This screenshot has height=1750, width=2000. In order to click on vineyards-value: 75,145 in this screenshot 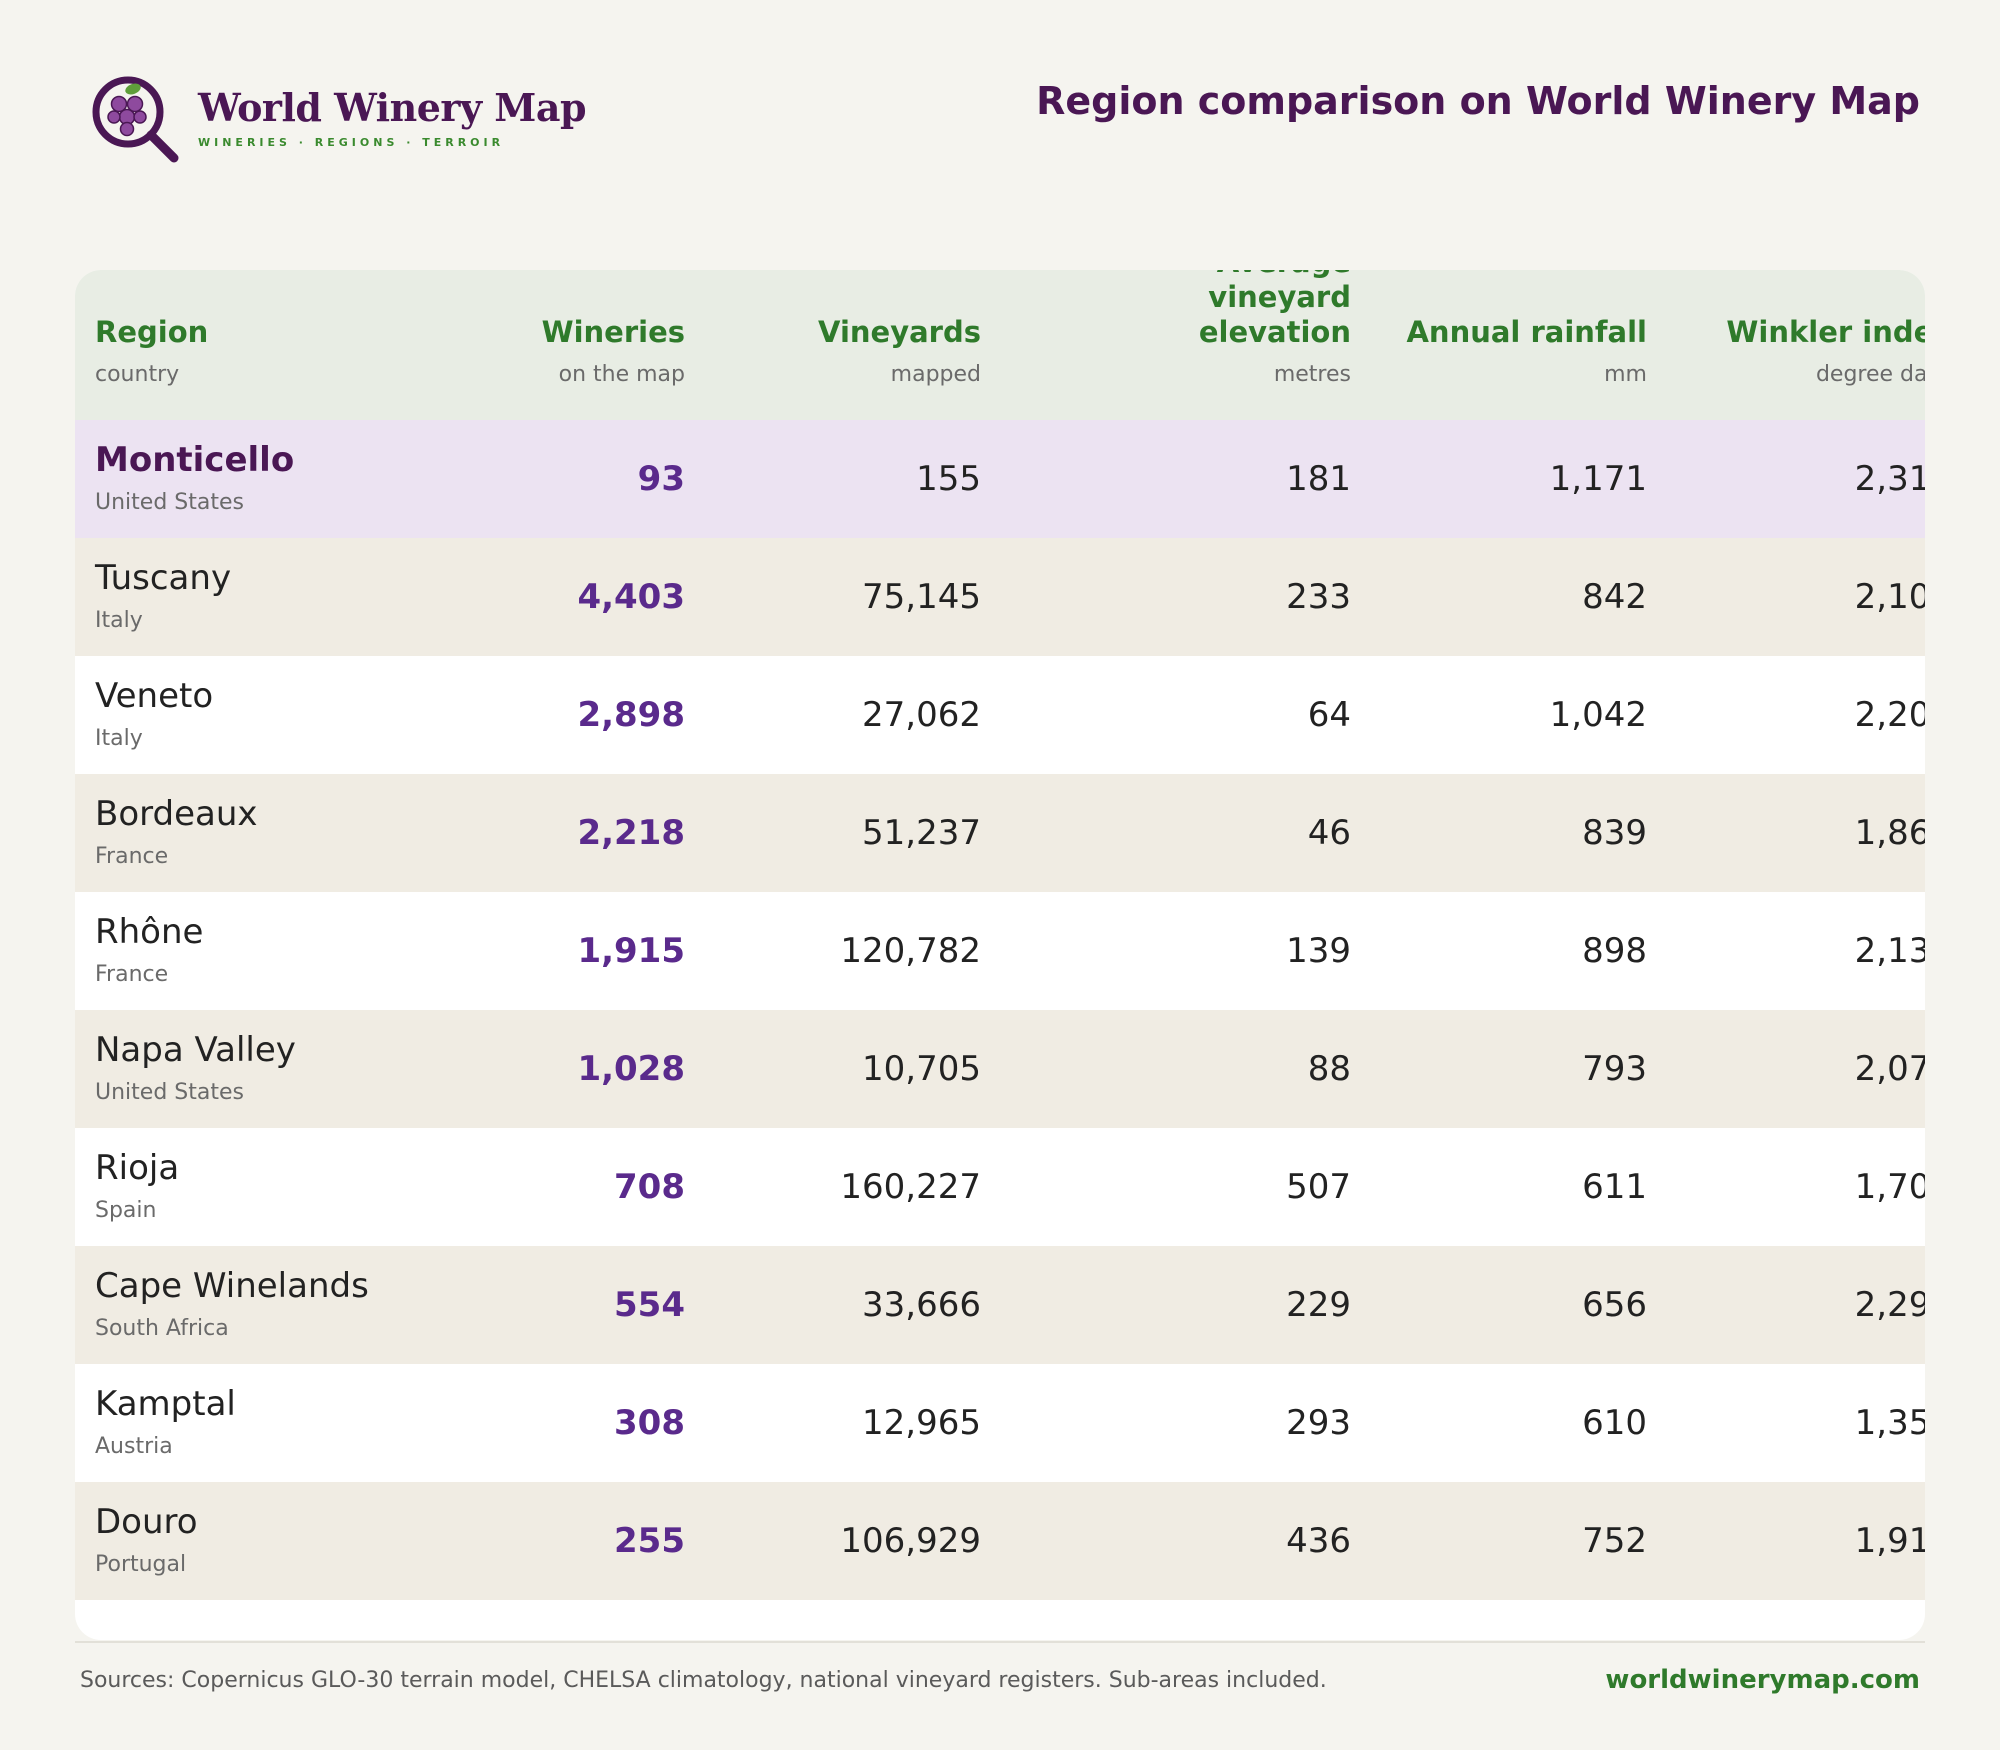, I will do `click(921, 597)`.